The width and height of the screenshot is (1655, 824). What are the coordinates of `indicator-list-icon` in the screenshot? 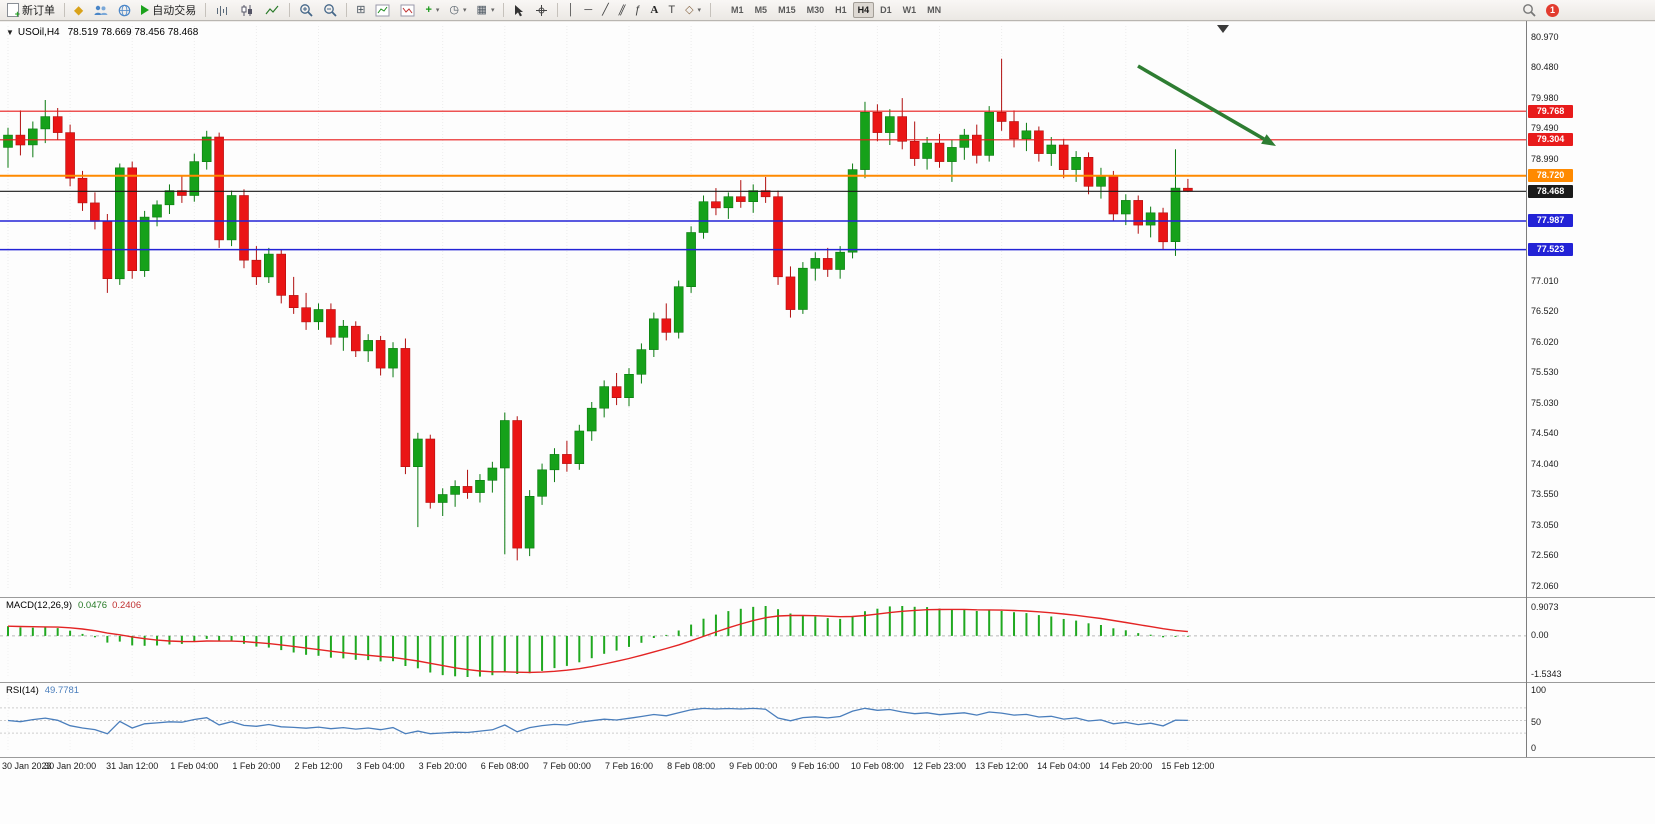 It's located at (407, 10).